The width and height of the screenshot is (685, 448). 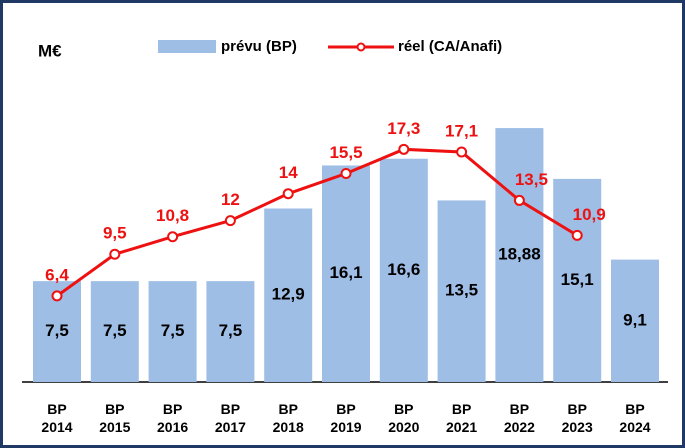 I want to click on bar-value-label: 15,1, so click(x=577, y=279).